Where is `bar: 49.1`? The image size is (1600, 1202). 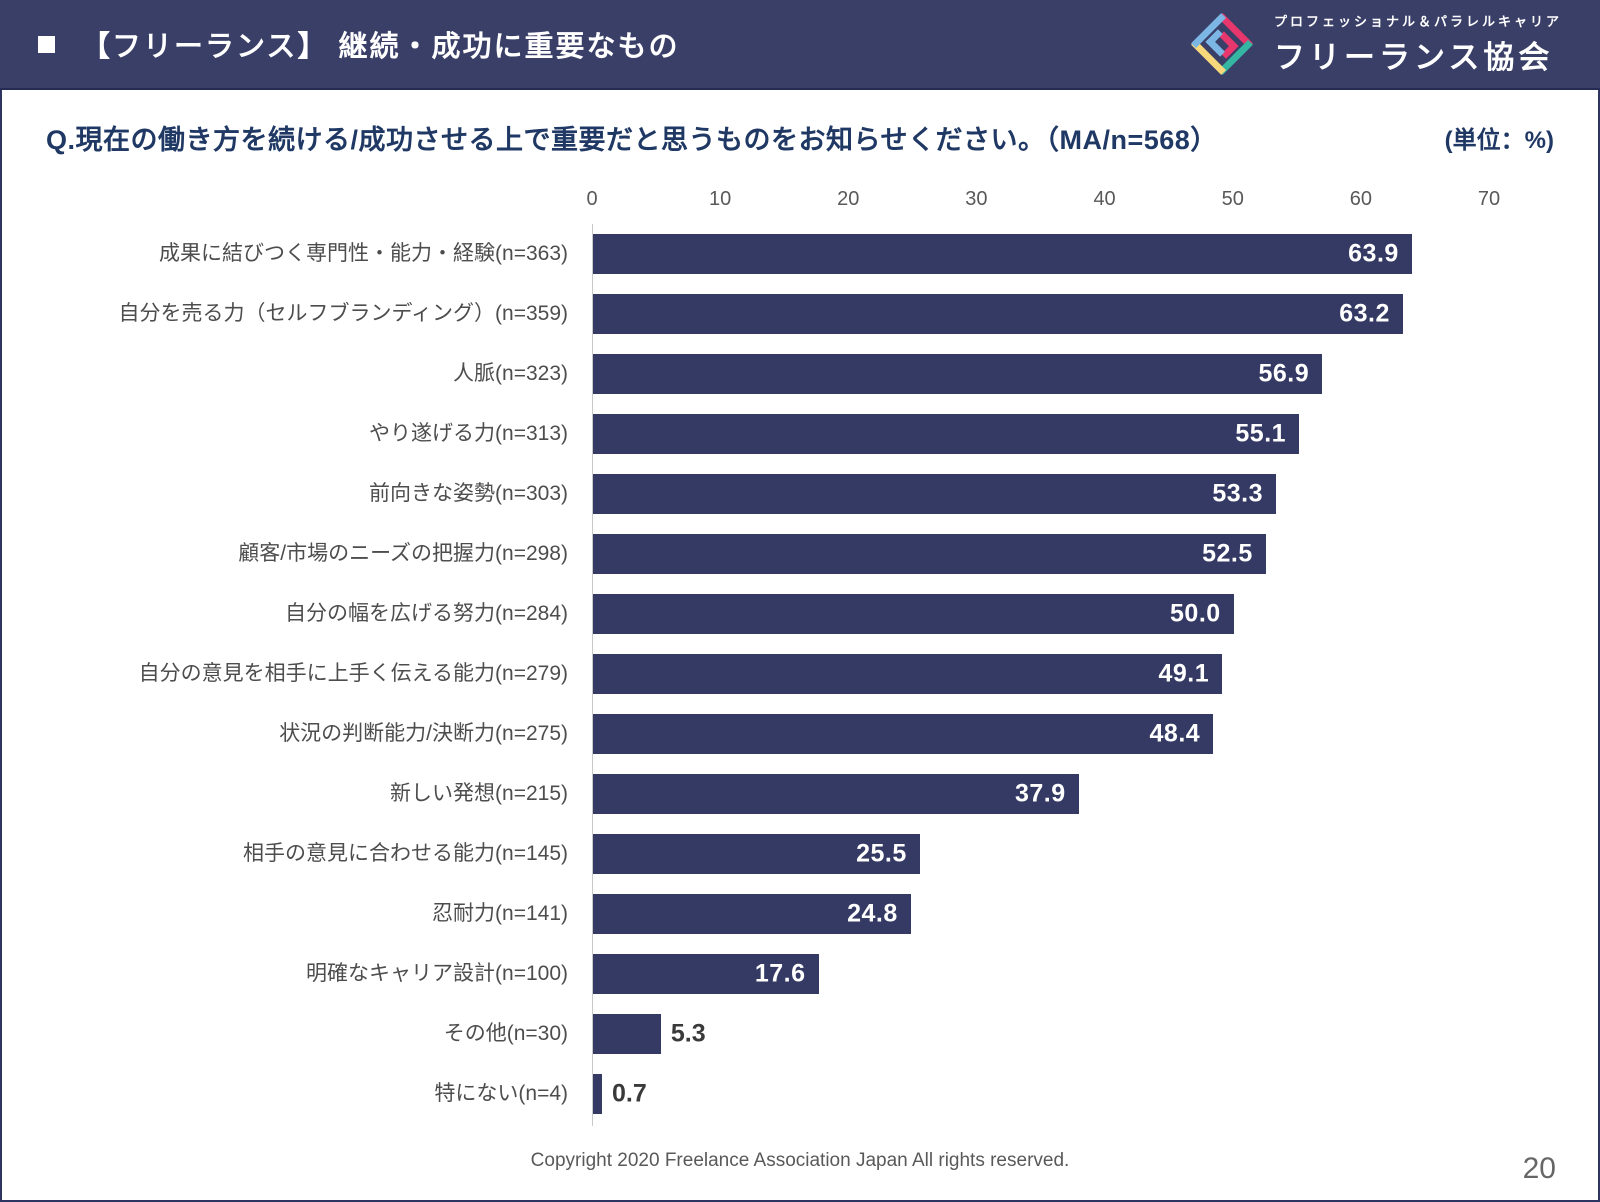
bar: 49.1 is located at coordinates (908, 674).